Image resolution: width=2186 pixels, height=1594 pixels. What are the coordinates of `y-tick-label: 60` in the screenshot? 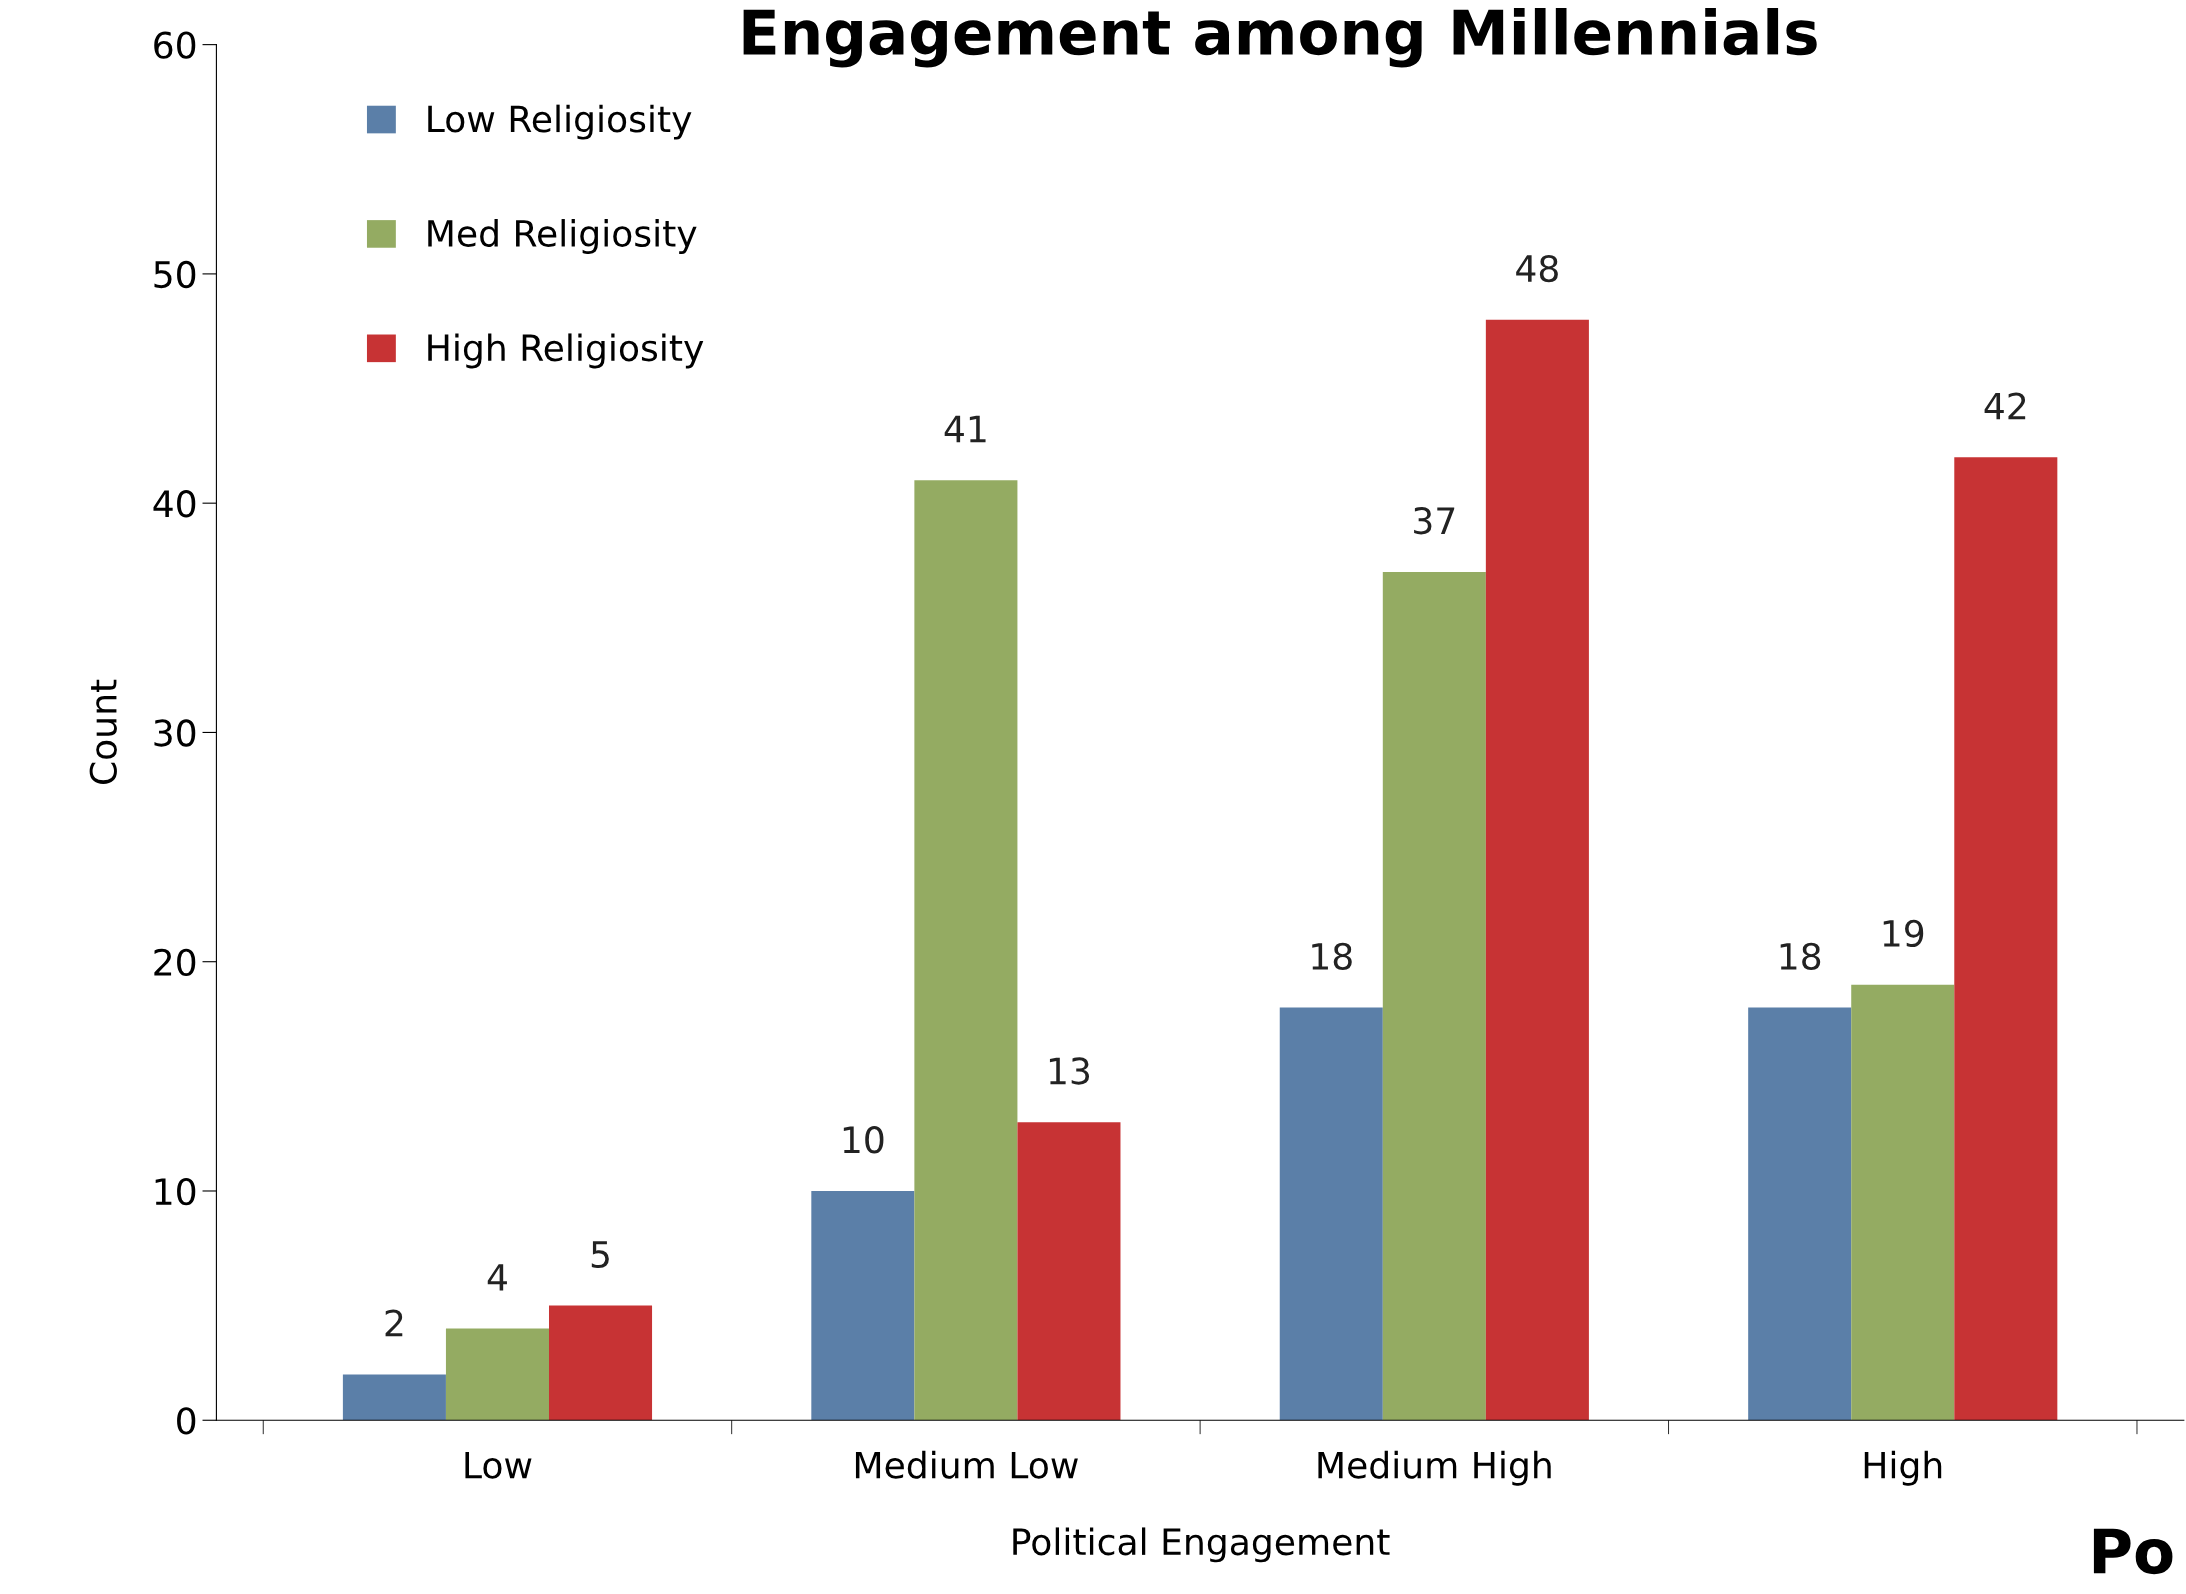 It's located at (175, 45).